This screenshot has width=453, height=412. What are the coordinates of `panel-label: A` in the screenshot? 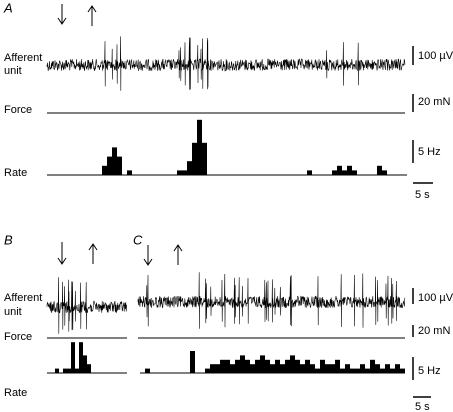 It's located at (8, 7).